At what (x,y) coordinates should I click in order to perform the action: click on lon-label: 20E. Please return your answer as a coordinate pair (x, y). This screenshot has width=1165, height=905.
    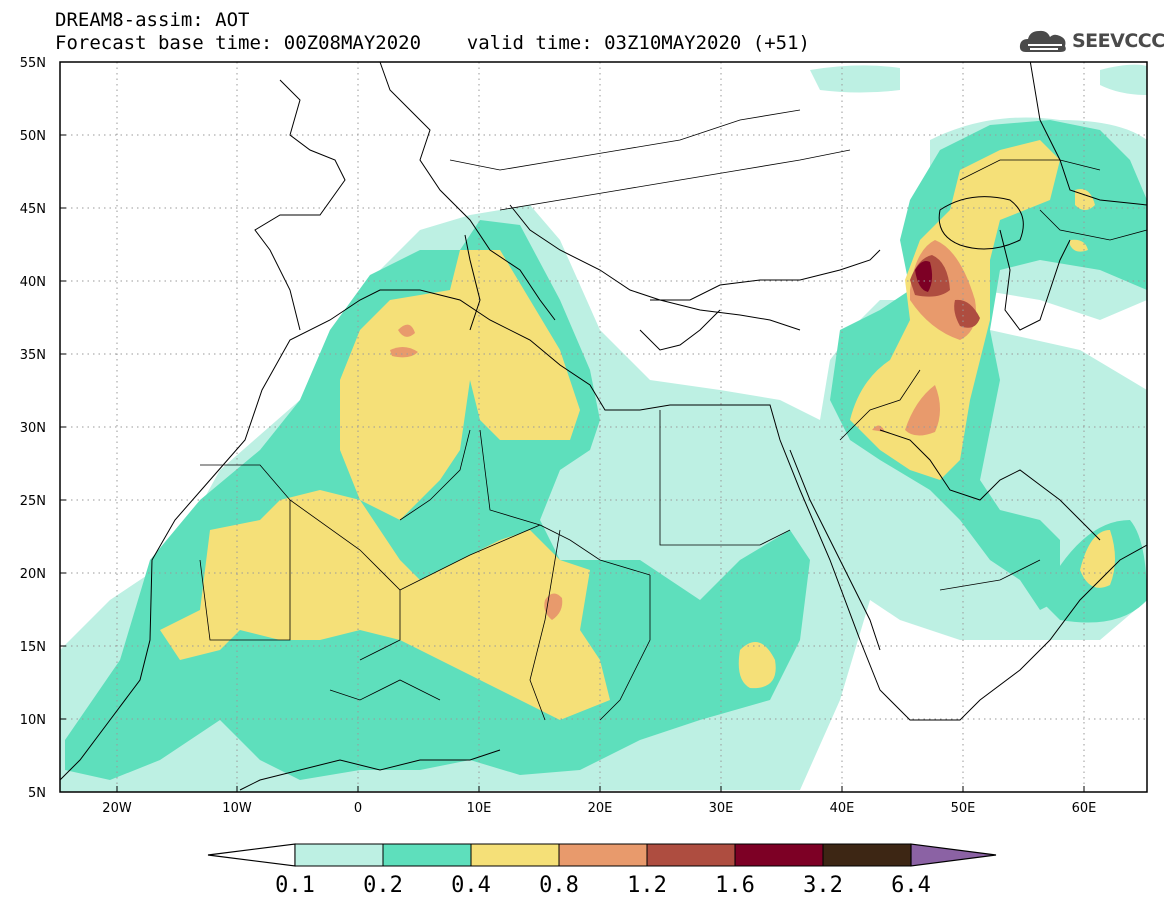
    Looking at the image, I should click on (600, 808).